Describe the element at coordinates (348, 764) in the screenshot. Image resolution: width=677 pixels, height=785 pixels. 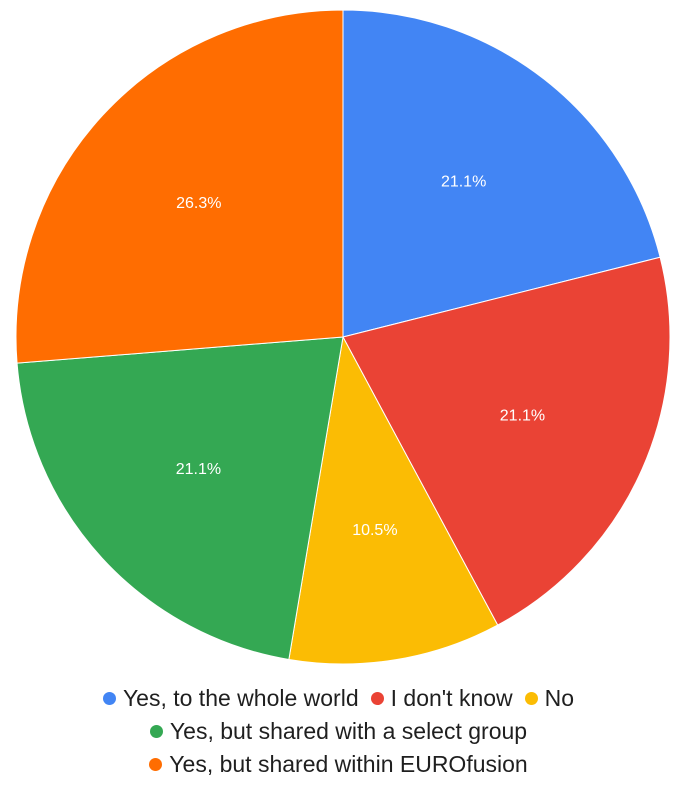
I see `legend-label: Yes, but shared within EUROfusion` at that location.